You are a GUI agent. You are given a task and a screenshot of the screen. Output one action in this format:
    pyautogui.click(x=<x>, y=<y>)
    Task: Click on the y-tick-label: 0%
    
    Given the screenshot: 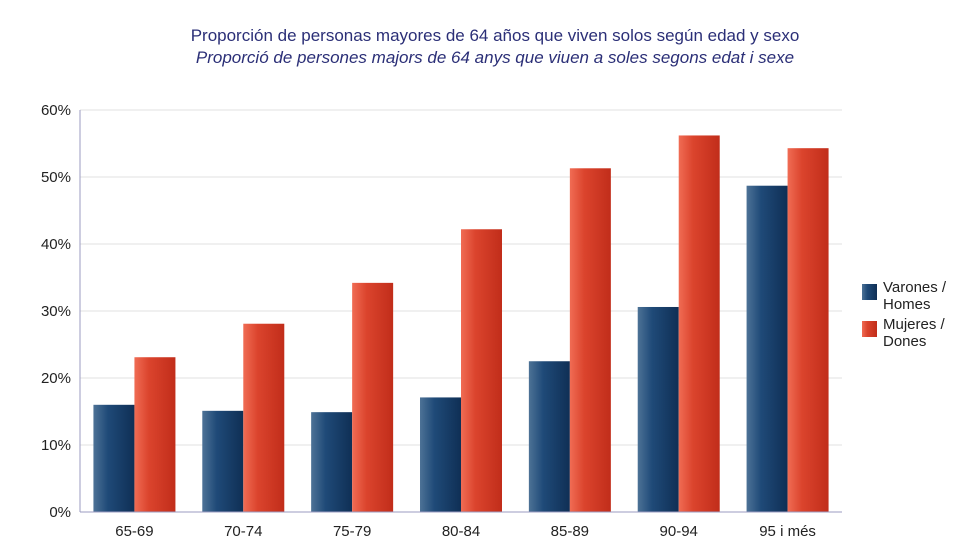 What is the action you would take?
    pyautogui.click(x=60, y=512)
    